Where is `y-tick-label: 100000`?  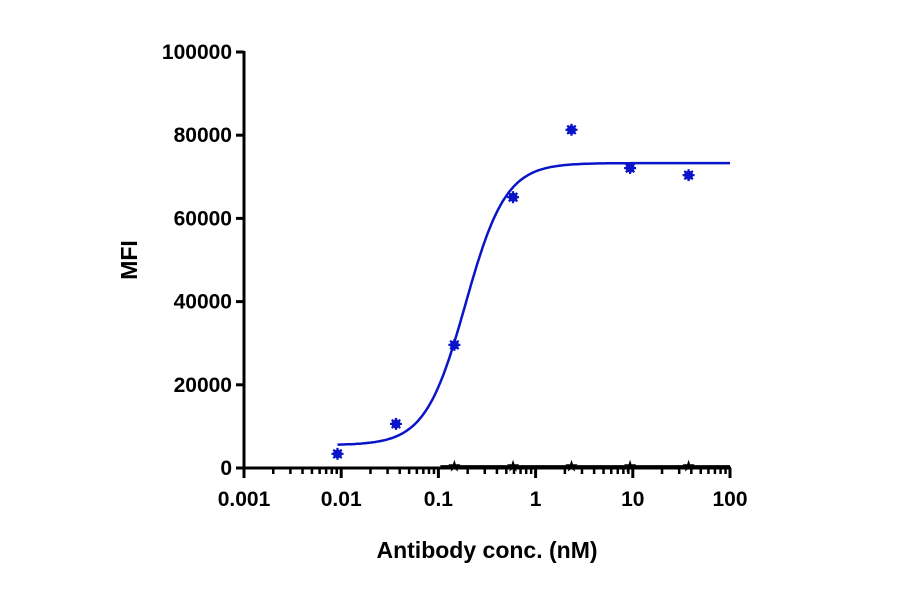
y-tick-label: 100000 is located at coordinates (197, 52).